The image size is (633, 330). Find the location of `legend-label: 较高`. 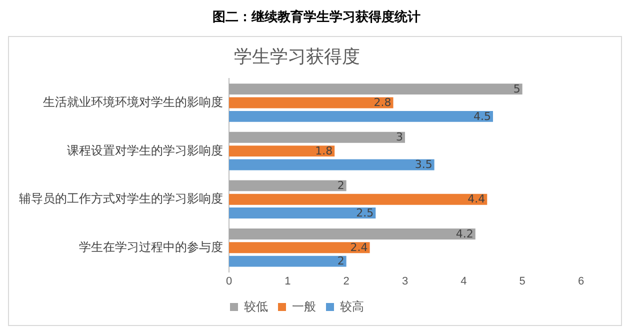

legend-label: 较高 is located at coordinates (352, 306).